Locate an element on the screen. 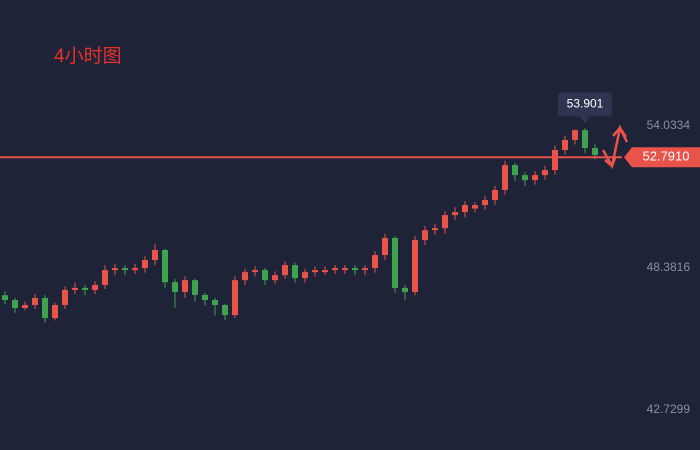 The image size is (700, 450). high-label: 53.901 is located at coordinates (585, 104).